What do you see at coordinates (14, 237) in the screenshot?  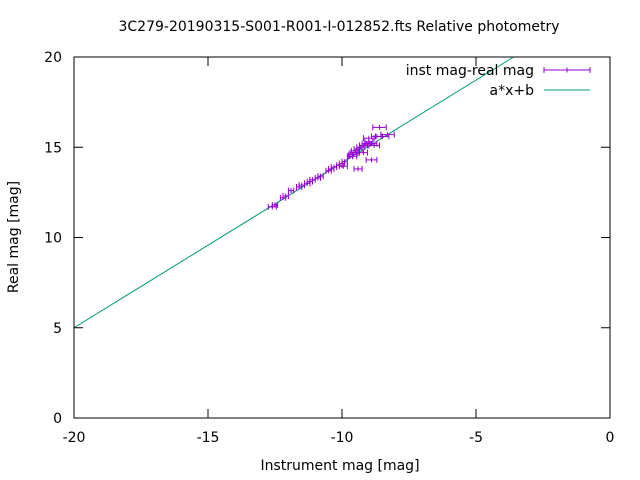 I see `y-axis-label: Real mag [mag]` at bounding box center [14, 237].